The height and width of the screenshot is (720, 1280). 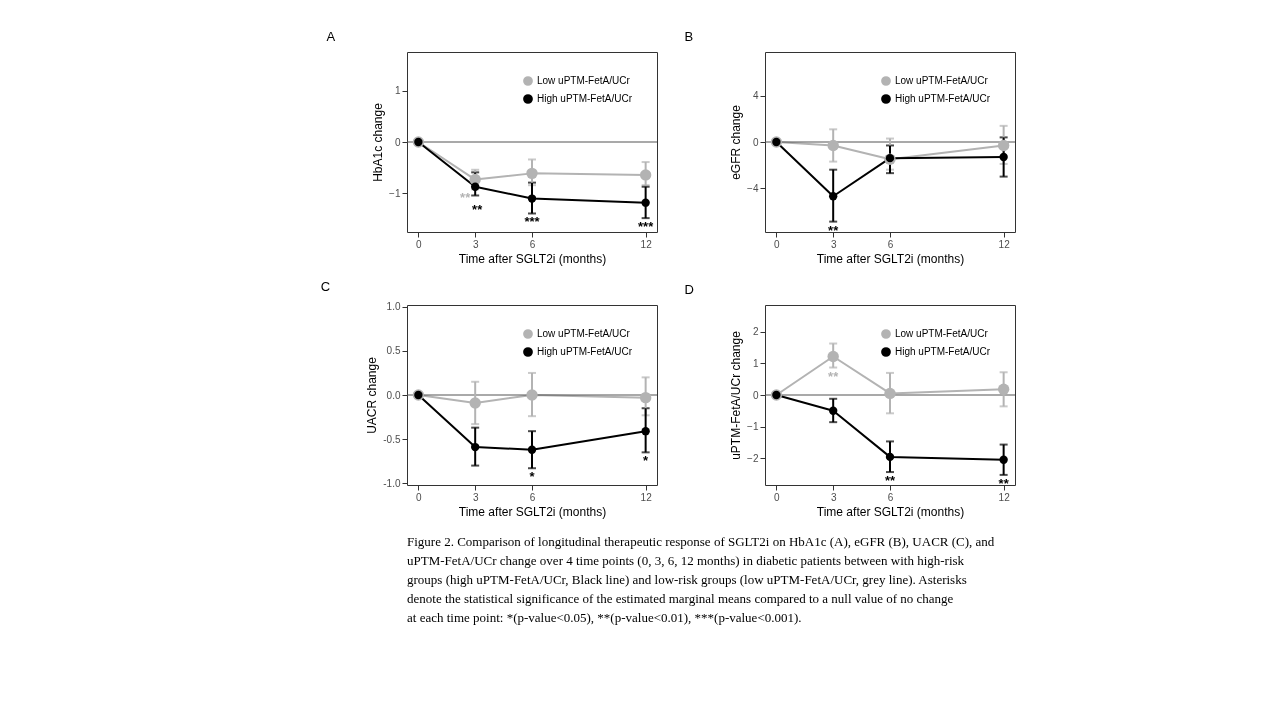 I want to click on y-tick-label: -0.5, so click(x=392, y=439).